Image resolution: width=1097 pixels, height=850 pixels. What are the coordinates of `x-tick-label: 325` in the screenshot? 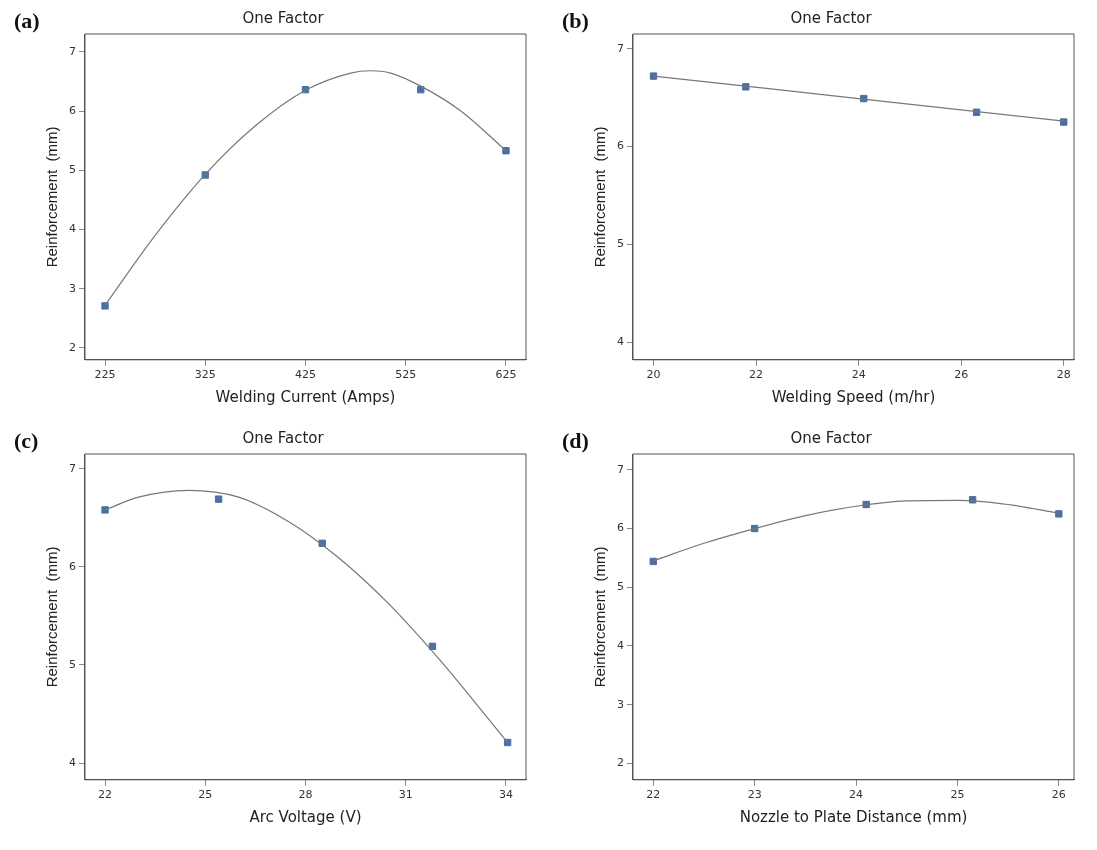 It's located at (205, 375).